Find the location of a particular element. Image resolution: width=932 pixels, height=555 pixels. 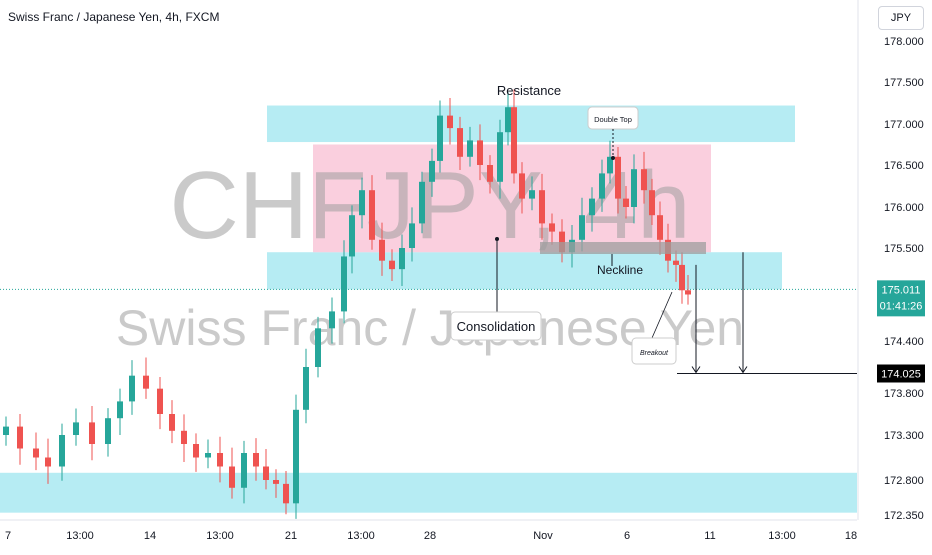

measured-move-arrow-head is located at coordinates (743, 370).